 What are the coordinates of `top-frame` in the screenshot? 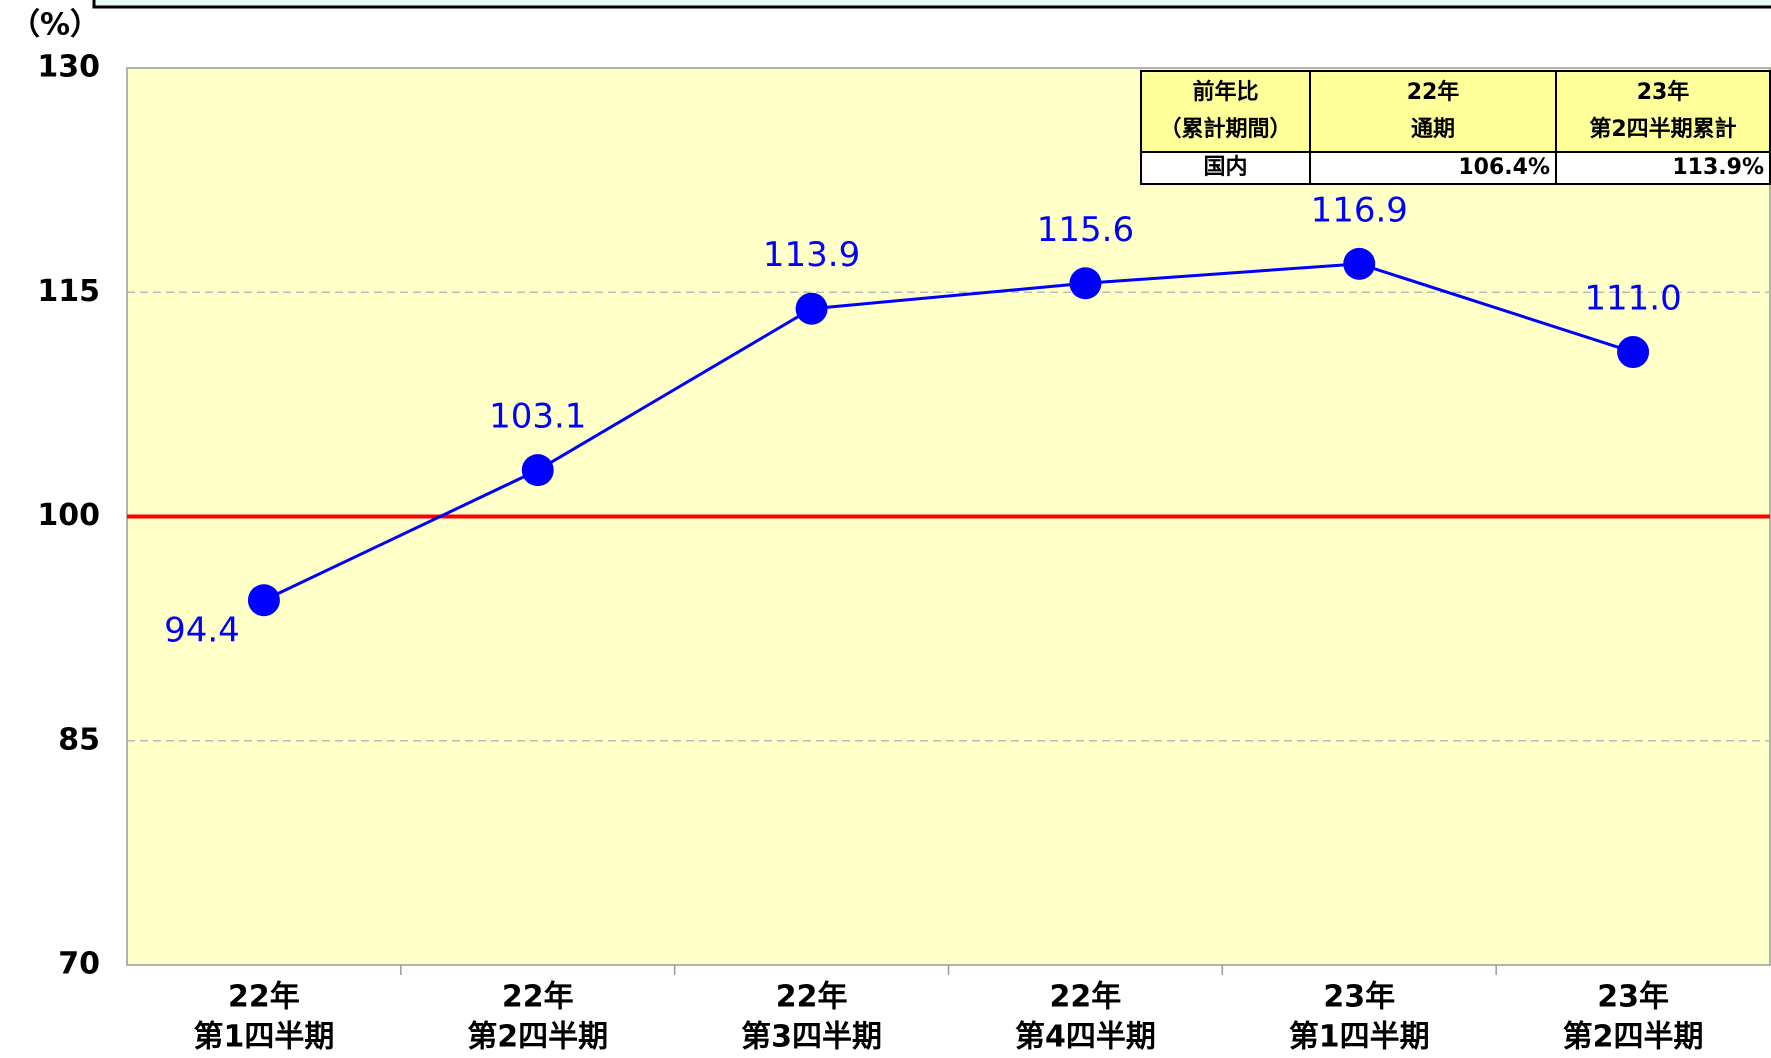 It's located at (931, 4).